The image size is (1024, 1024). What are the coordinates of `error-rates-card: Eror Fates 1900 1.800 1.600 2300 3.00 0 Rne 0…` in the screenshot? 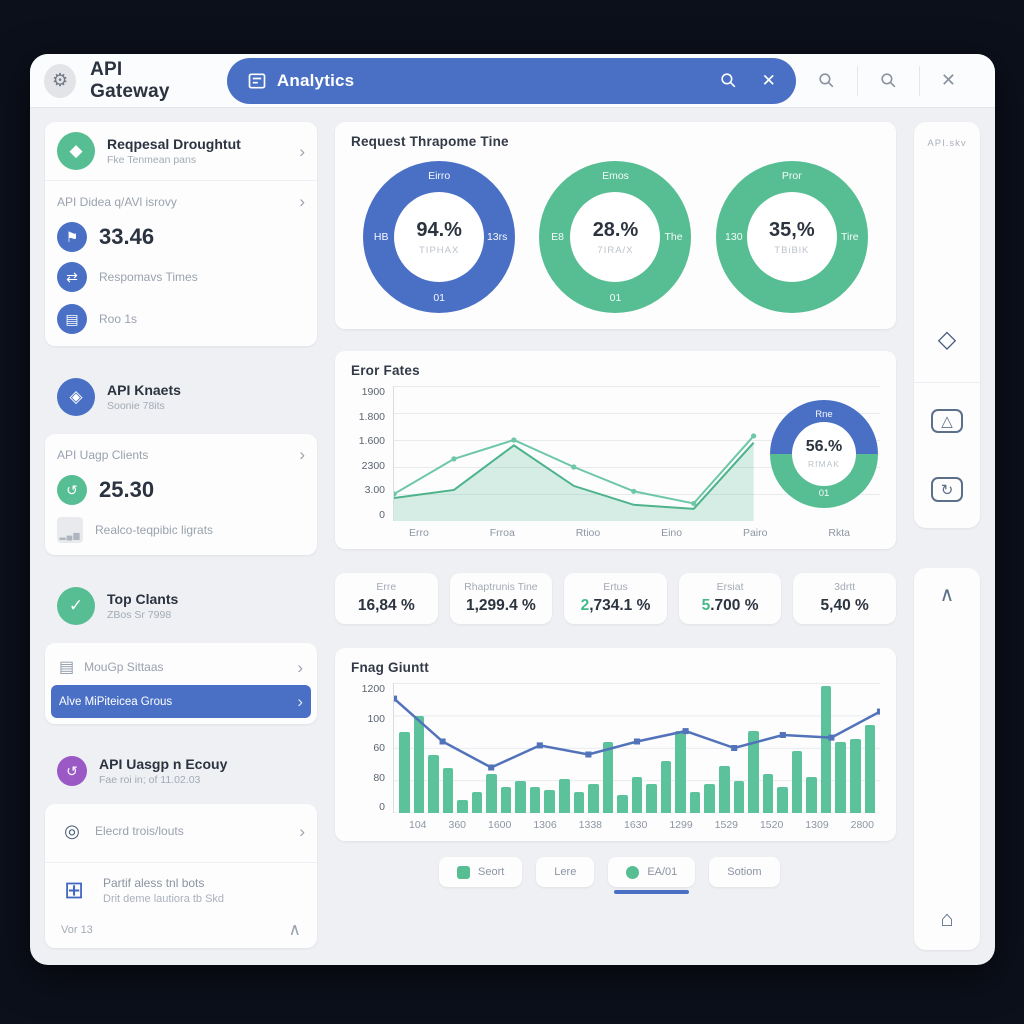 It's located at (615, 450).